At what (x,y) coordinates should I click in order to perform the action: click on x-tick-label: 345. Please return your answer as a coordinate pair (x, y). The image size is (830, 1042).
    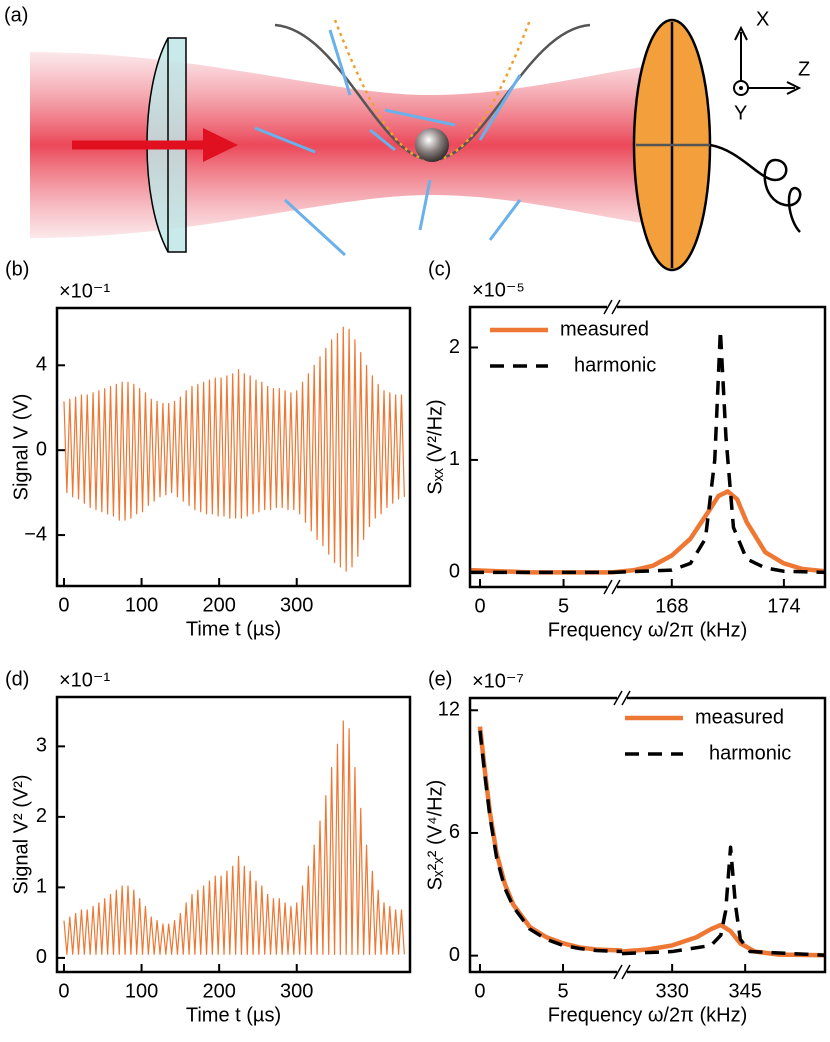
    Looking at the image, I should click on (744, 991).